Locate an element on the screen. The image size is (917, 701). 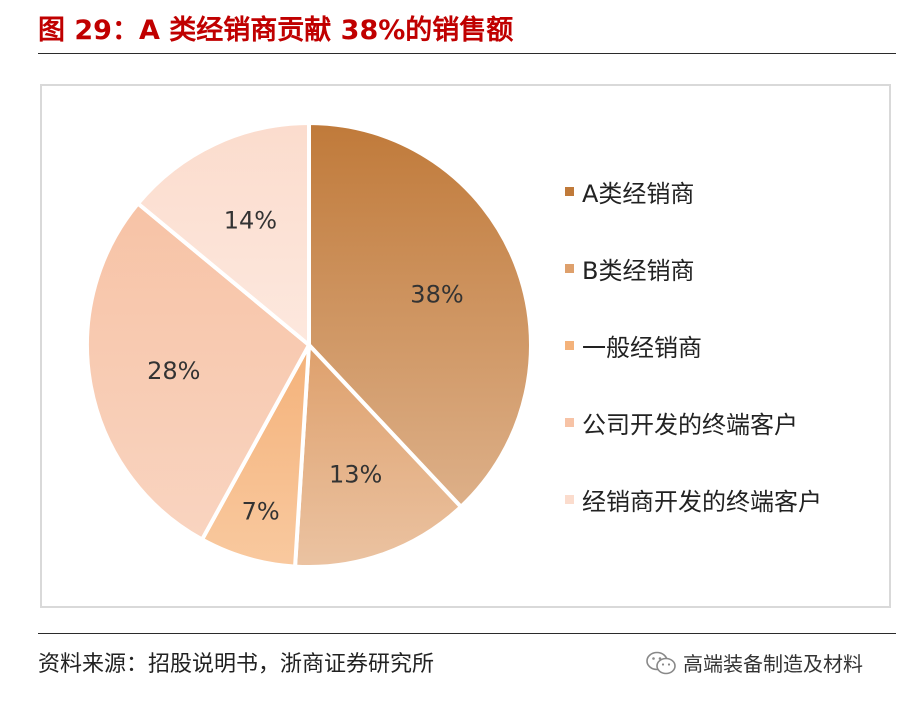
watermark: 高端装备制造及材料 is located at coordinates (754, 662).